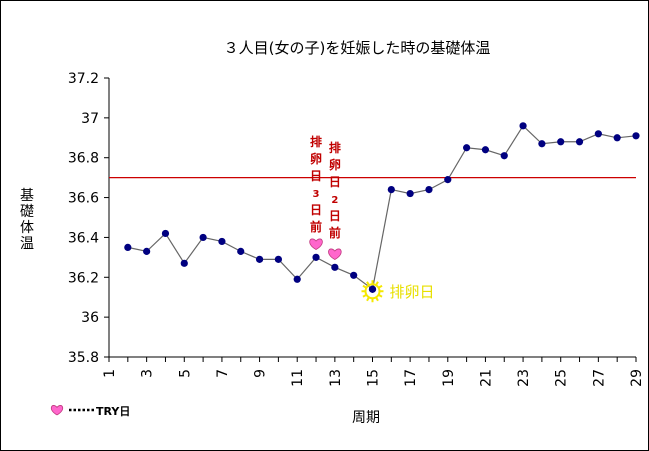  I want to click on ovulation-label: 排卵日, so click(412, 292).